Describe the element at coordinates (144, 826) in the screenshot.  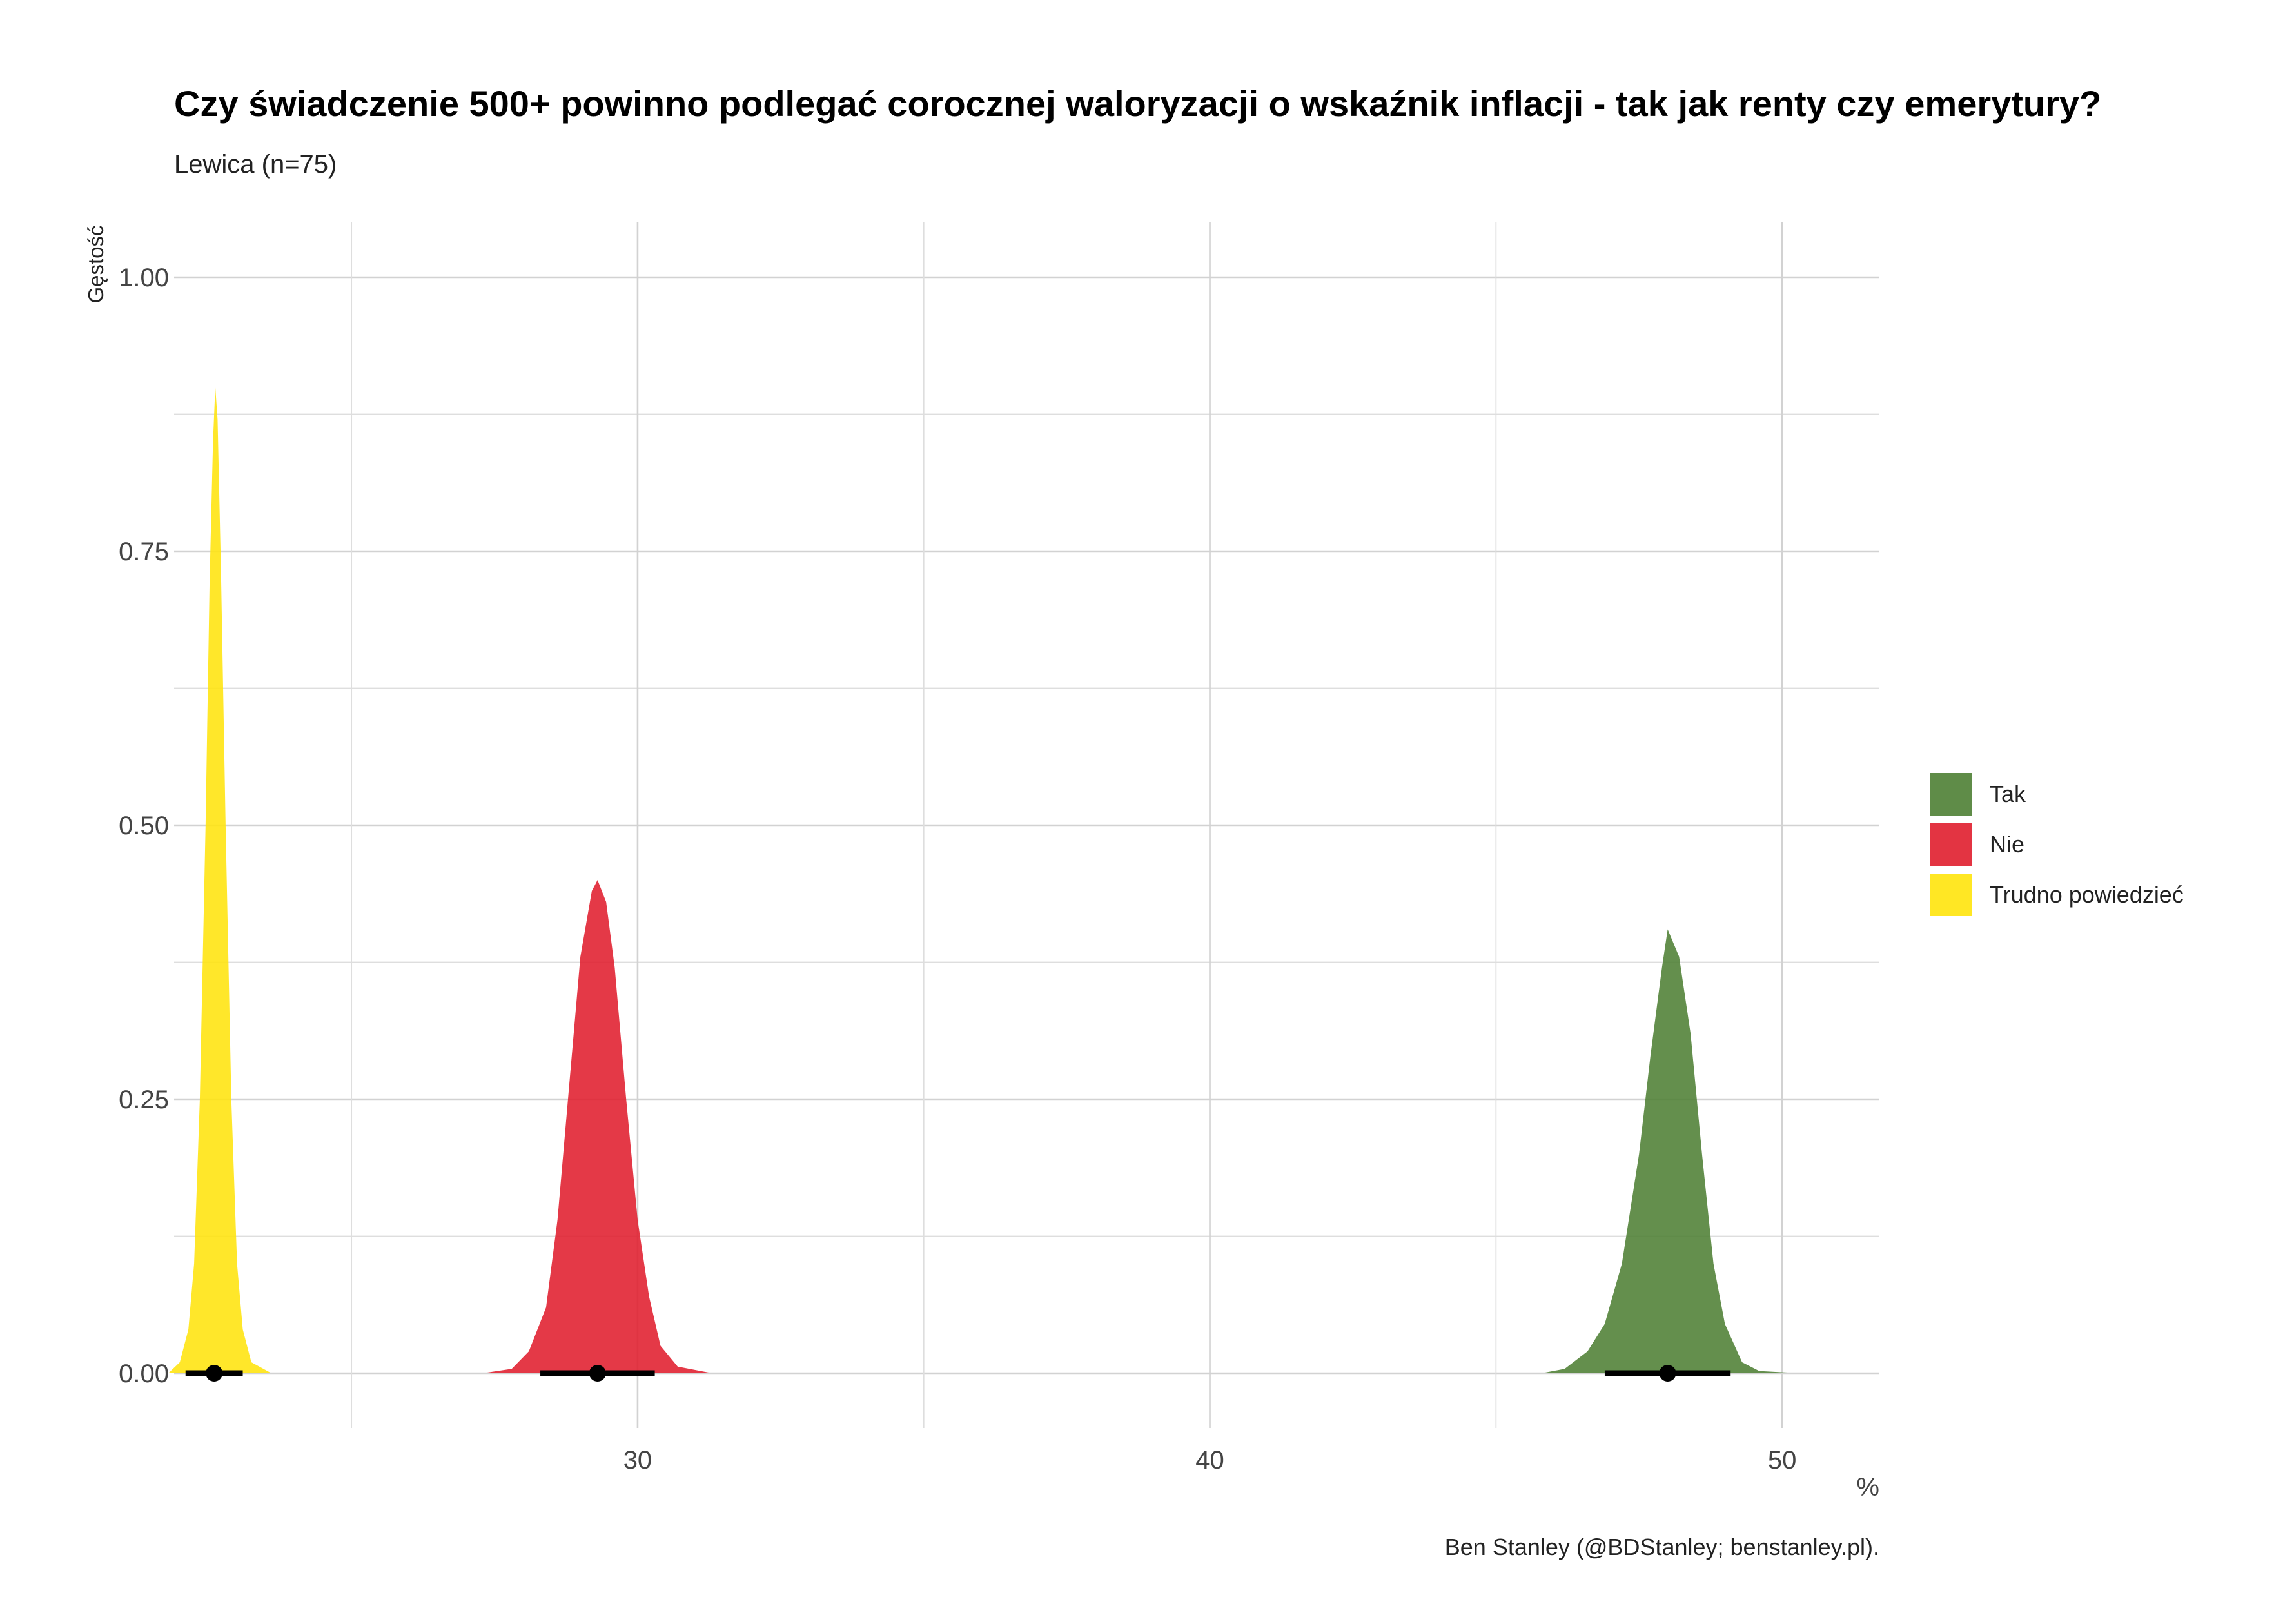
I see `y-tick-label: 0.50` at that location.